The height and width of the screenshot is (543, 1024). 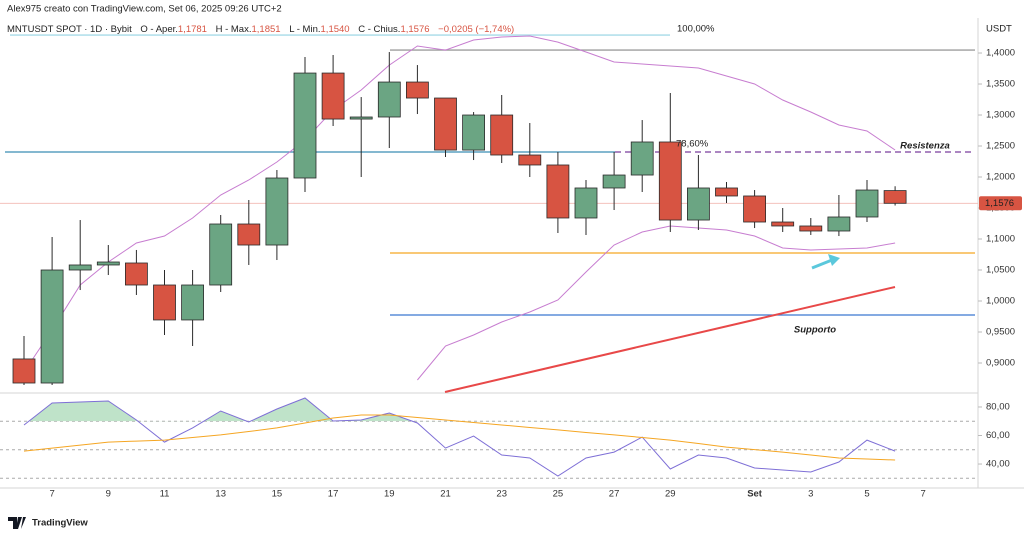 I want to click on logo: TradingView, so click(x=48, y=523).